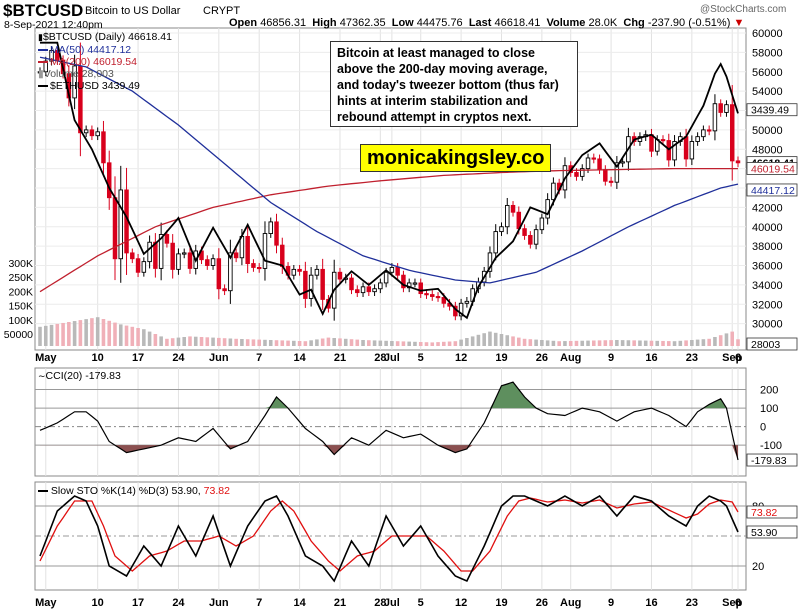 Image resolution: width=803 pixels, height=610 pixels. What do you see at coordinates (389, 538) in the screenshot?
I see `stoch-k-line` at bounding box center [389, 538].